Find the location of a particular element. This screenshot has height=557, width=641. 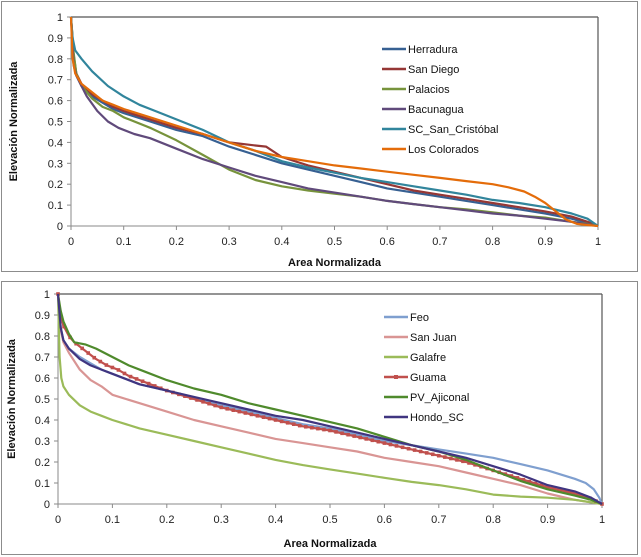

legend-label: Feo is located at coordinates (419, 318).